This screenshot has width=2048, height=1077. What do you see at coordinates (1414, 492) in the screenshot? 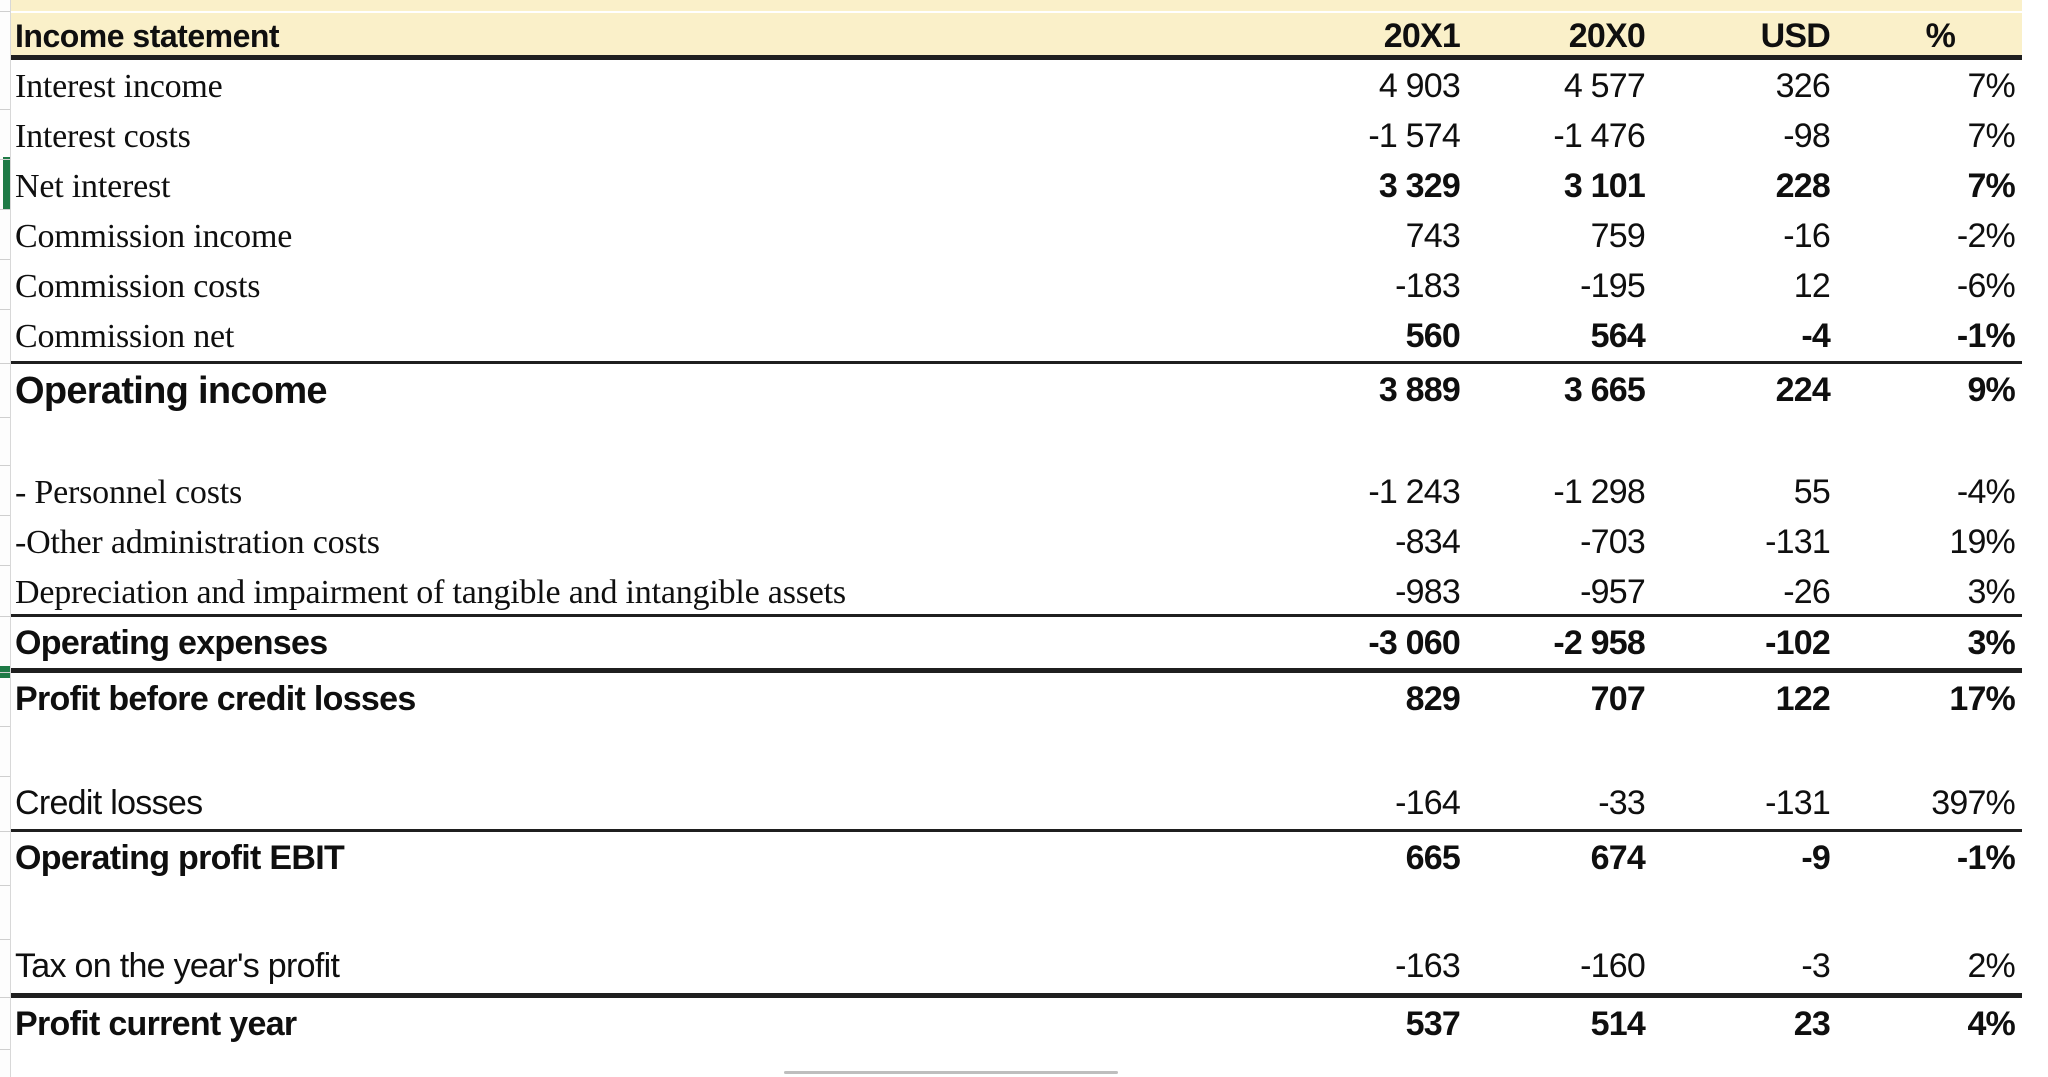
I see `cell-personnel-costs-20x1: -1 243` at bounding box center [1414, 492].